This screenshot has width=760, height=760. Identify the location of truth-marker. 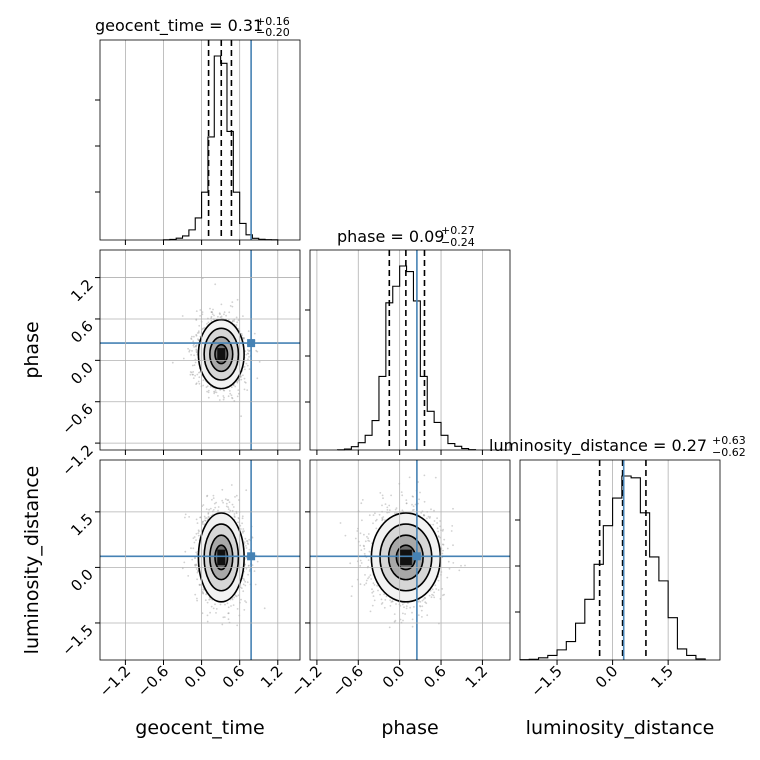
(251, 343).